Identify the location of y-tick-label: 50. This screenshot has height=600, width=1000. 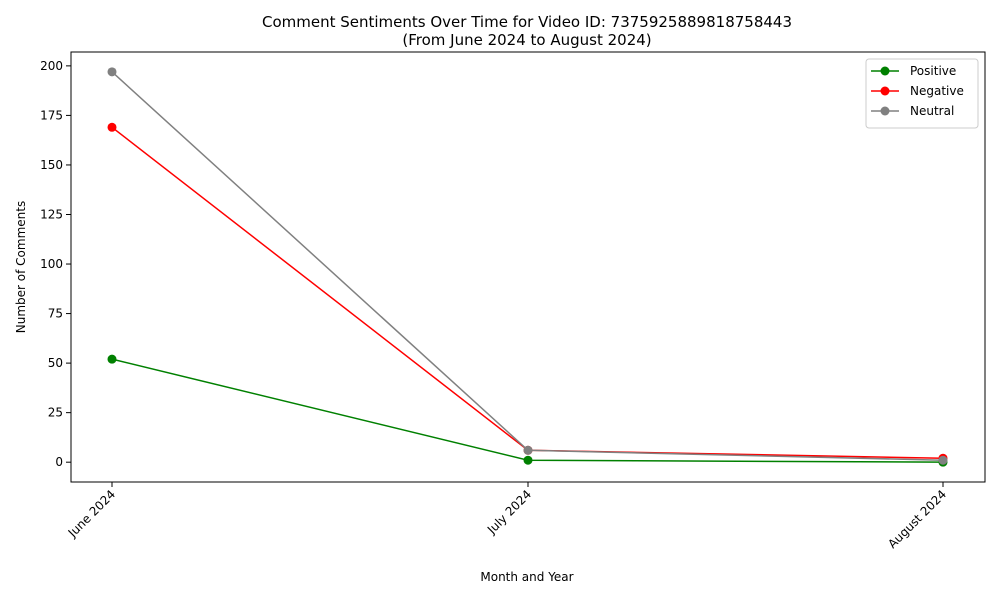
(55, 363).